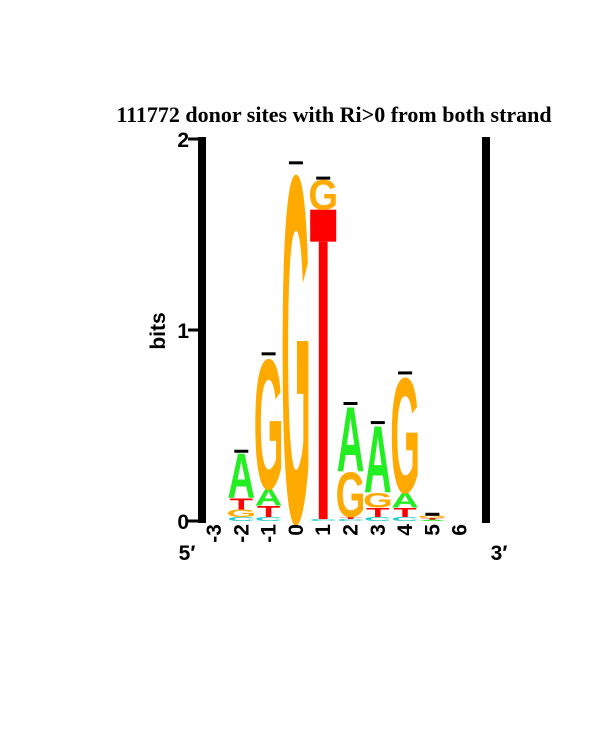 The height and width of the screenshot is (739, 609). What do you see at coordinates (187, 553) in the screenshot?
I see `five-prime-label: 5′` at bounding box center [187, 553].